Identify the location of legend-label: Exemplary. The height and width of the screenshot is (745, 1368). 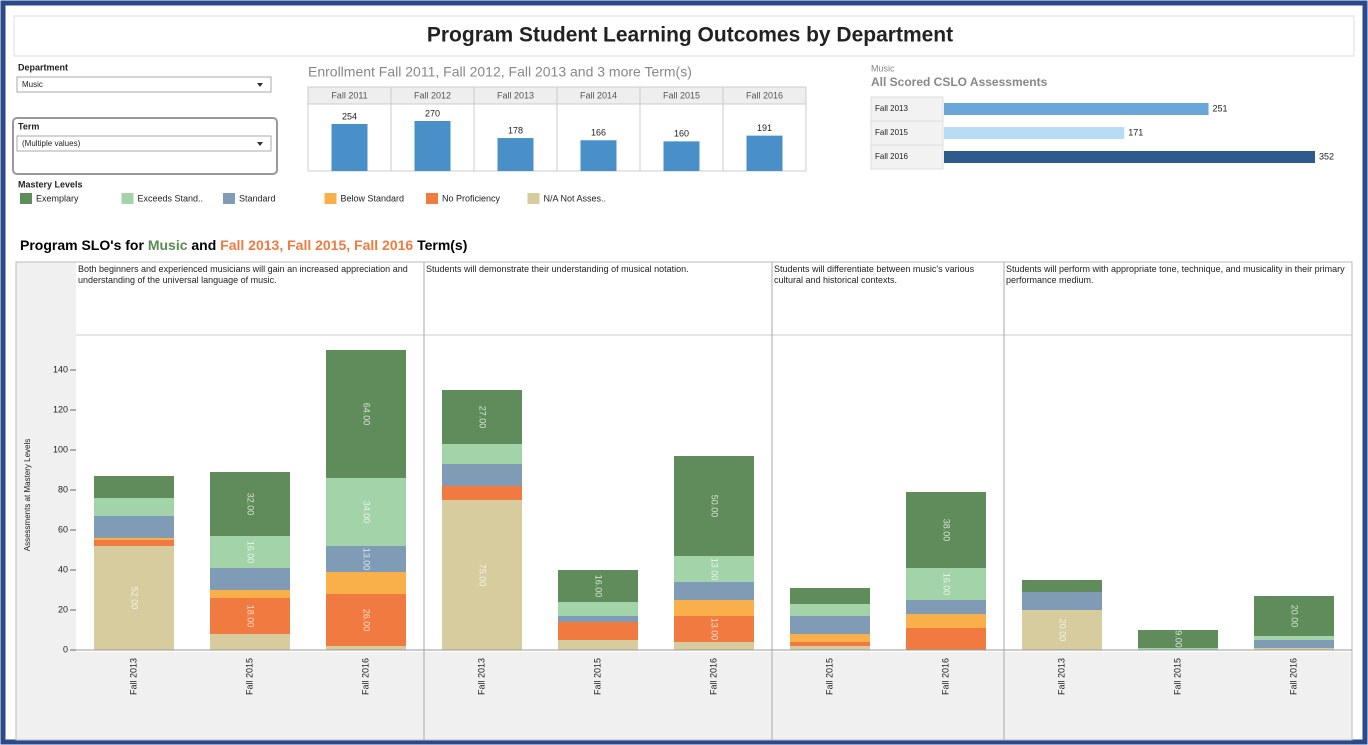
(57, 198).